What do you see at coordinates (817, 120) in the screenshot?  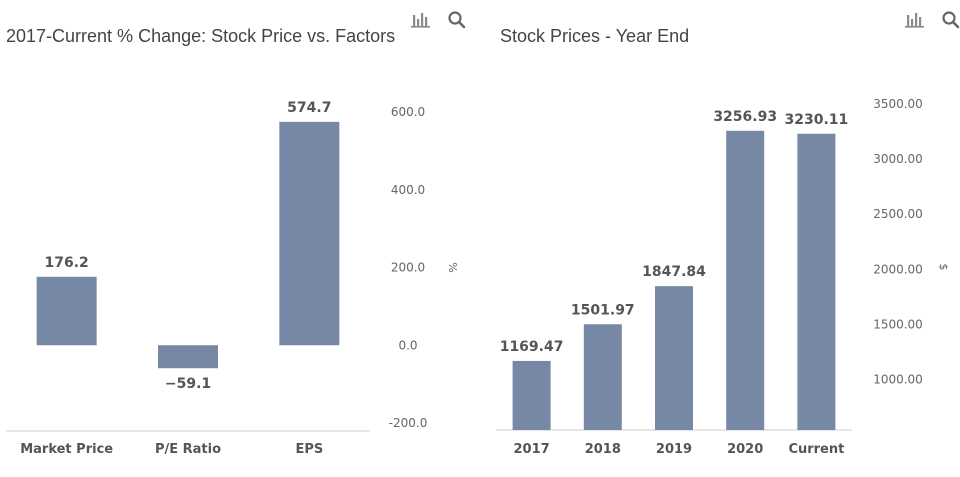 I see `data-label: 3230.11` at bounding box center [817, 120].